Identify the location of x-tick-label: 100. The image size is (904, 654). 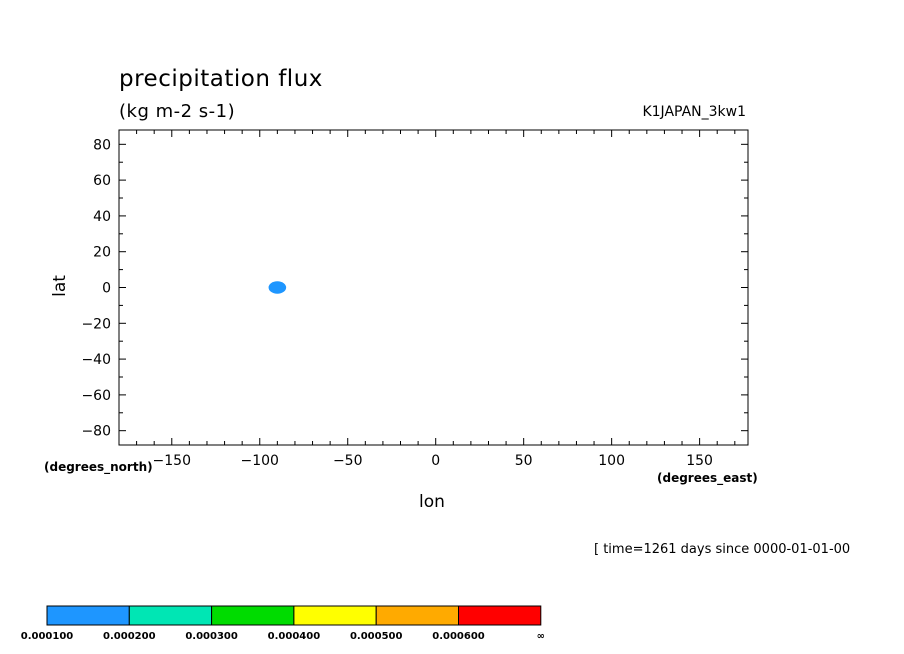
(611, 461).